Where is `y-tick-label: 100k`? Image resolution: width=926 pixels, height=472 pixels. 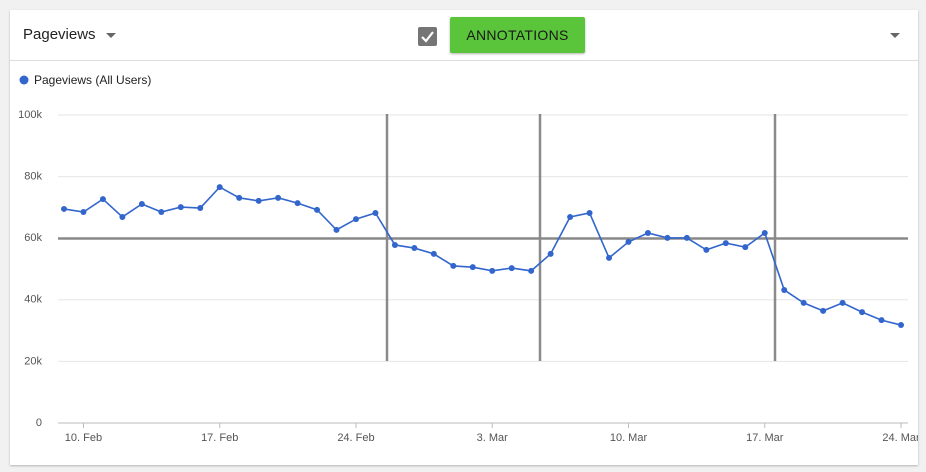
y-tick-label: 100k is located at coordinates (30, 115).